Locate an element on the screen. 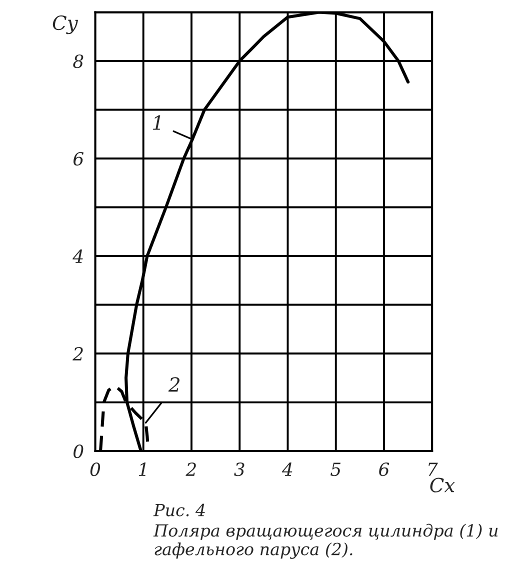 The image size is (512, 582). annotation: 2 is located at coordinates (174, 384).